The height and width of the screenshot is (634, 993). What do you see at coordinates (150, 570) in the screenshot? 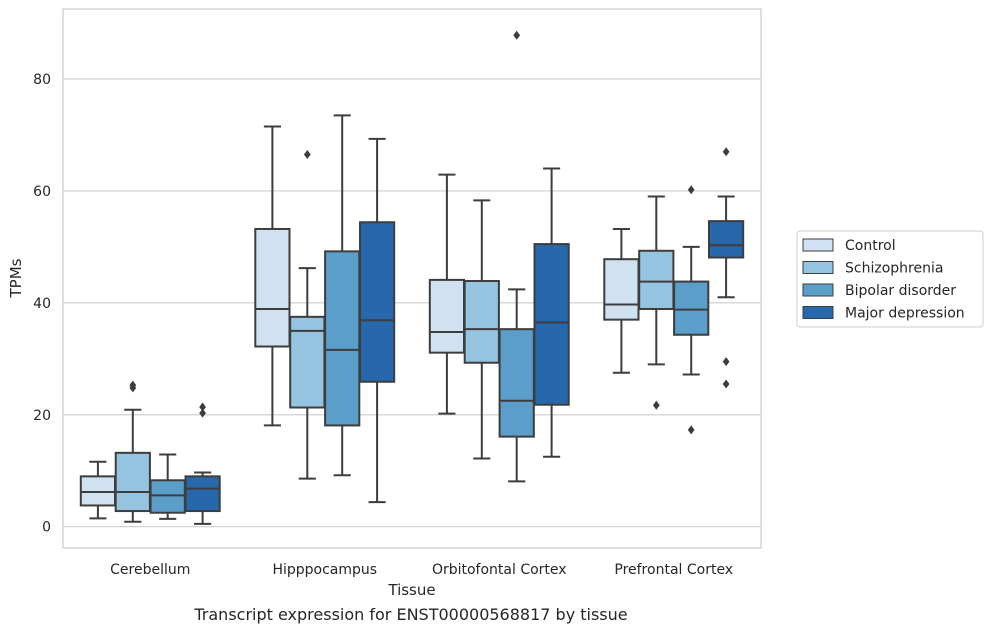
I see `x-tick-label: Cerebellum` at bounding box center [150, 570].